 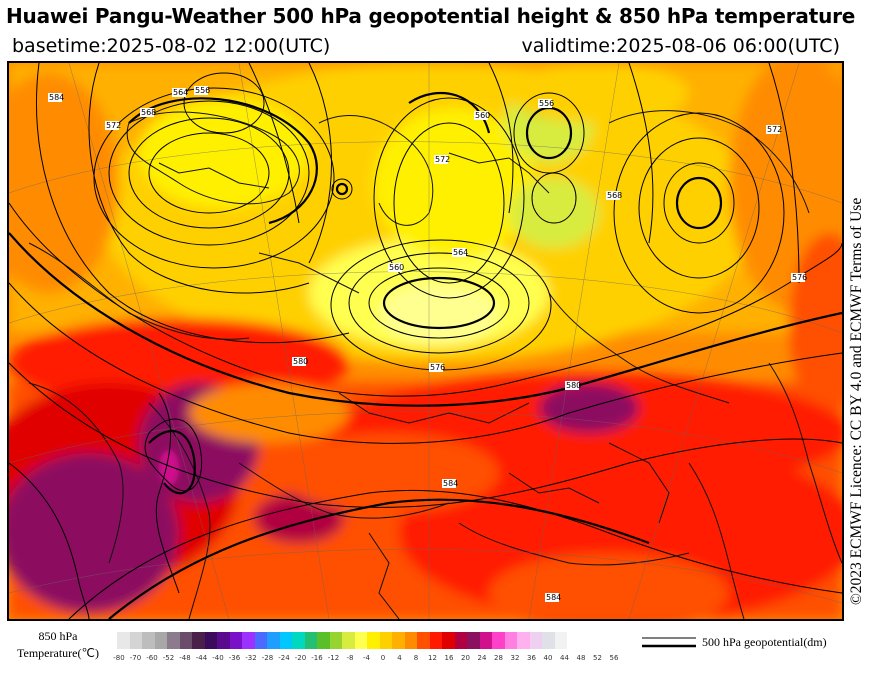 I want to click on temperature-legend-title: 850 hPa Temperature(℃), so click(x=58, y=645).